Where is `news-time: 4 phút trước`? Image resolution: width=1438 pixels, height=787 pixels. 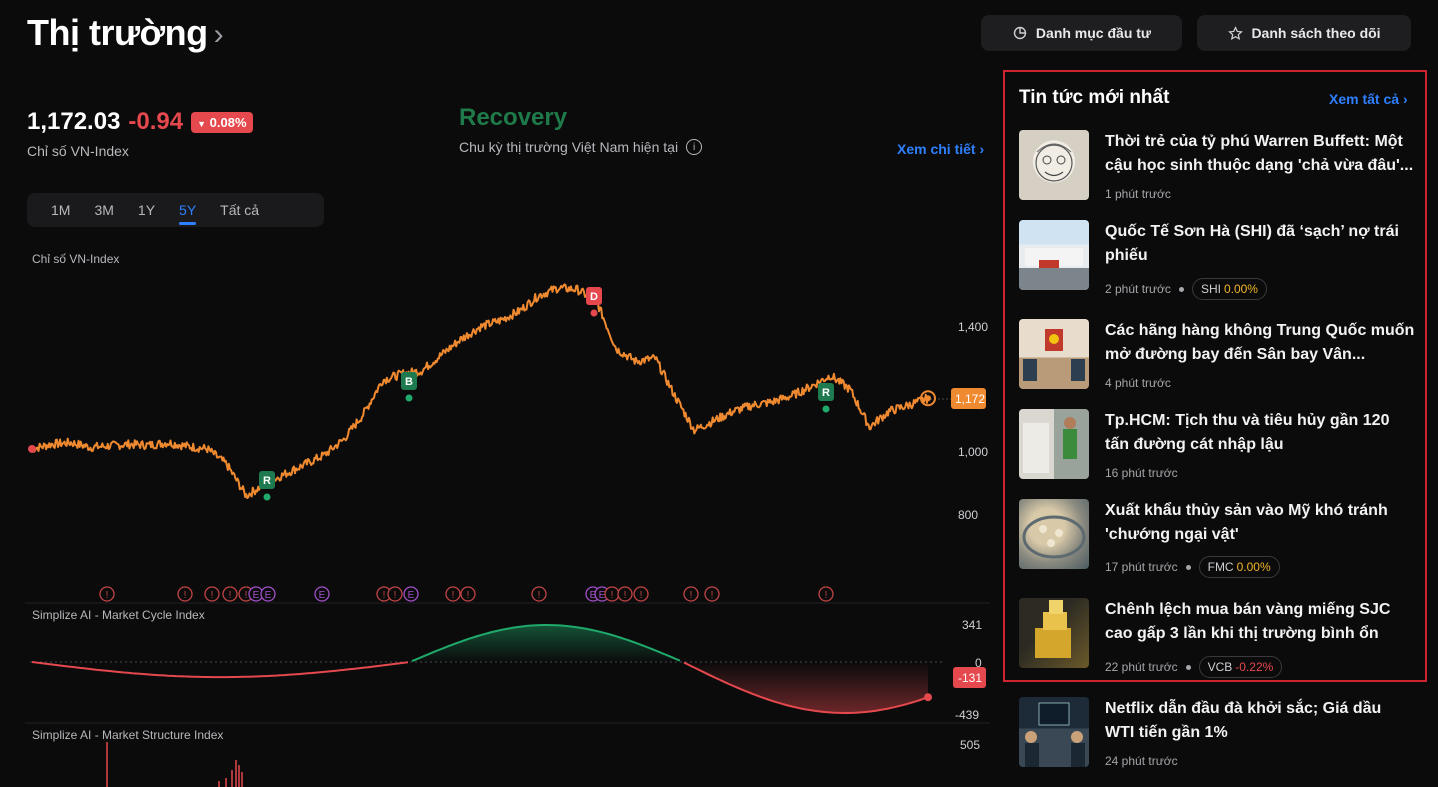 news-time: 4 phút trước is located at coordinates (1138, 383).